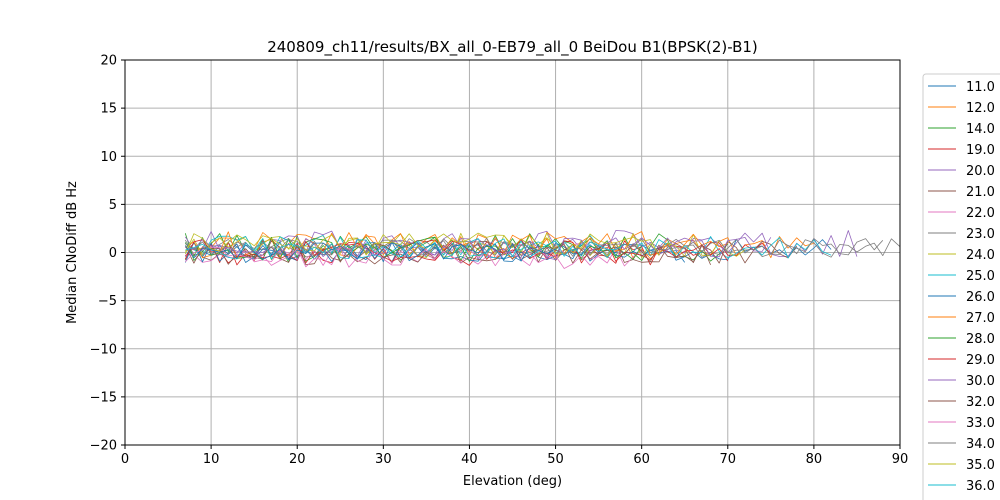 This screenshot has height=500, width=1000. Describe the element at coordinates (72, 252) in the screenshot. I see `y-axis-label: Median CNoDiff dB Hz` at that location.